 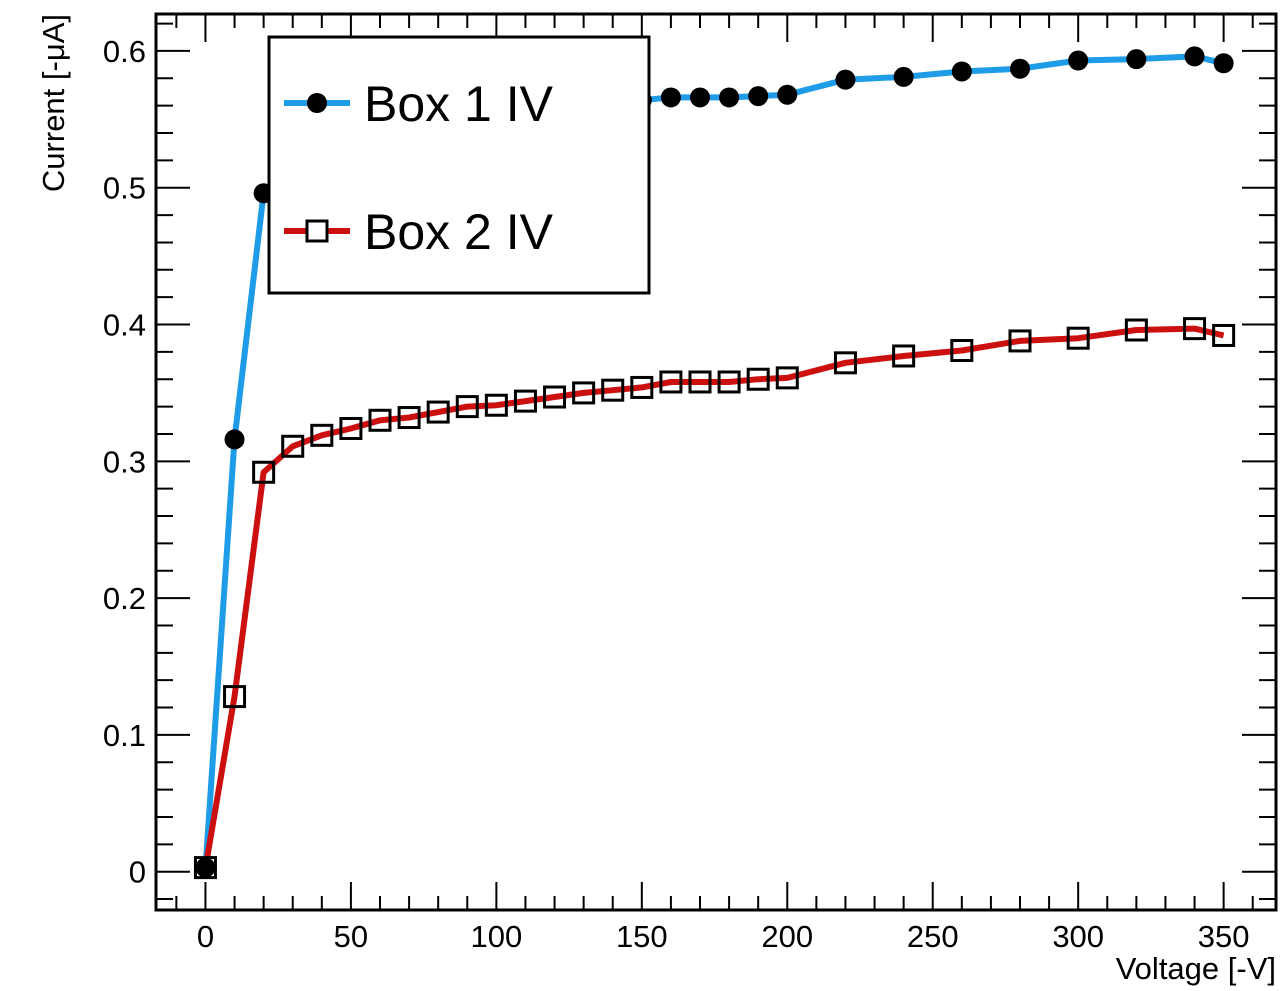 I want to click on legend: Box 1 IV Box 2 IV, so click(x=459, y=165).